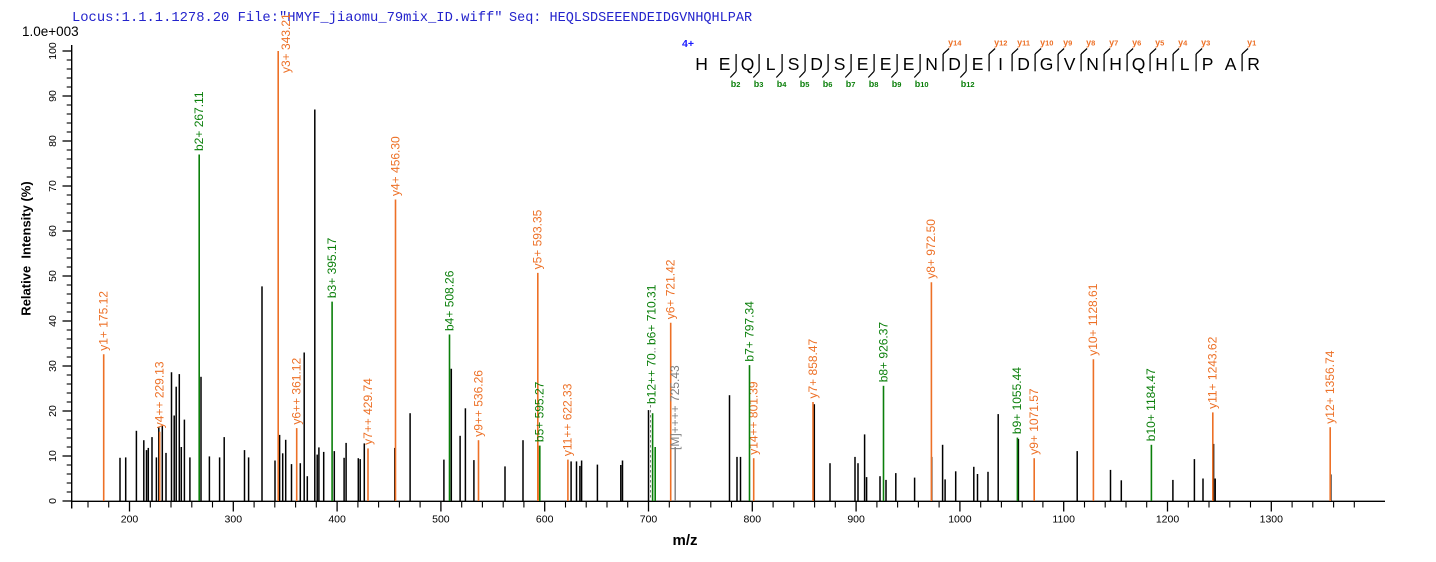 The height and width of the screenshot is (562, 1436). What do you see at coordinates (441, 520) in the screenshot?
I see `svg-text: 500` at bounding box center [441, 520].